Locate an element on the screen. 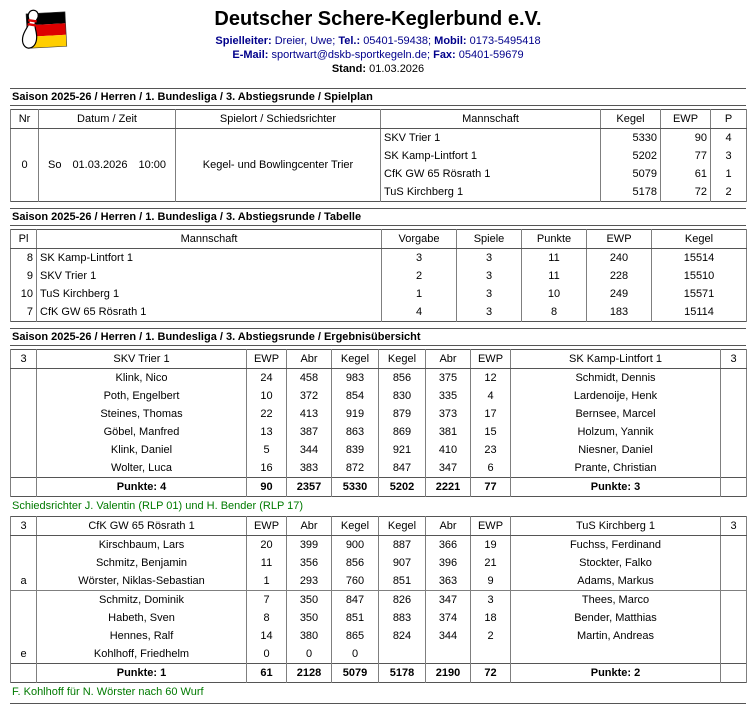 The width and height of the screenshot is (756, 708). away-ewp-total: 77 is located at coordinates (490, 487).